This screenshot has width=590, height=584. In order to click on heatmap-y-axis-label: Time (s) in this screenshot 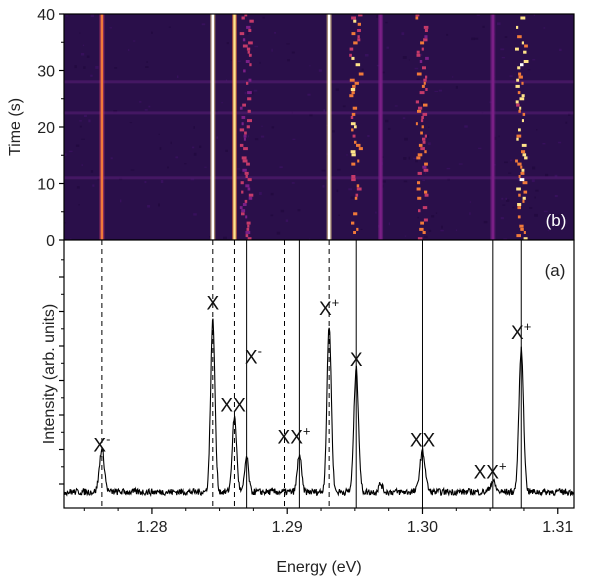, I will do `click(15, 127)`.